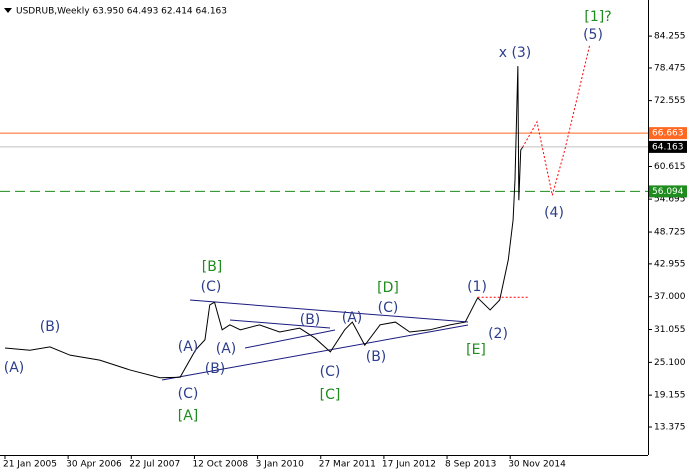  What do you see at coordinates (670, 396) in the screenshot?
I see `y-tick-label: 19.155` at bounding box center [670, 396].